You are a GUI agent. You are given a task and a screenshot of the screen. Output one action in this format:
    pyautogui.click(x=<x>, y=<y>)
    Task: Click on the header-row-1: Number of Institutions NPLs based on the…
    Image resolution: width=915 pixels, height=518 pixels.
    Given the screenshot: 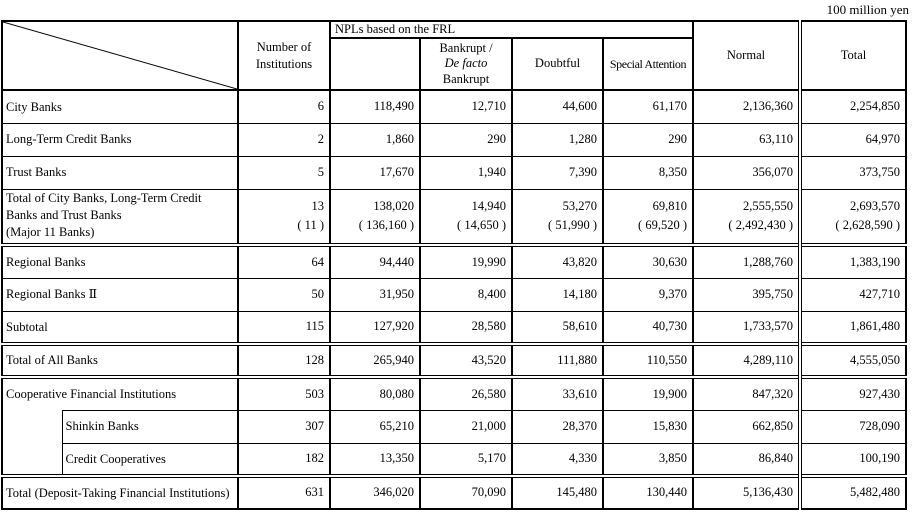 What is the action you would take?
    pyautogui.click(x=454, y=55)
    